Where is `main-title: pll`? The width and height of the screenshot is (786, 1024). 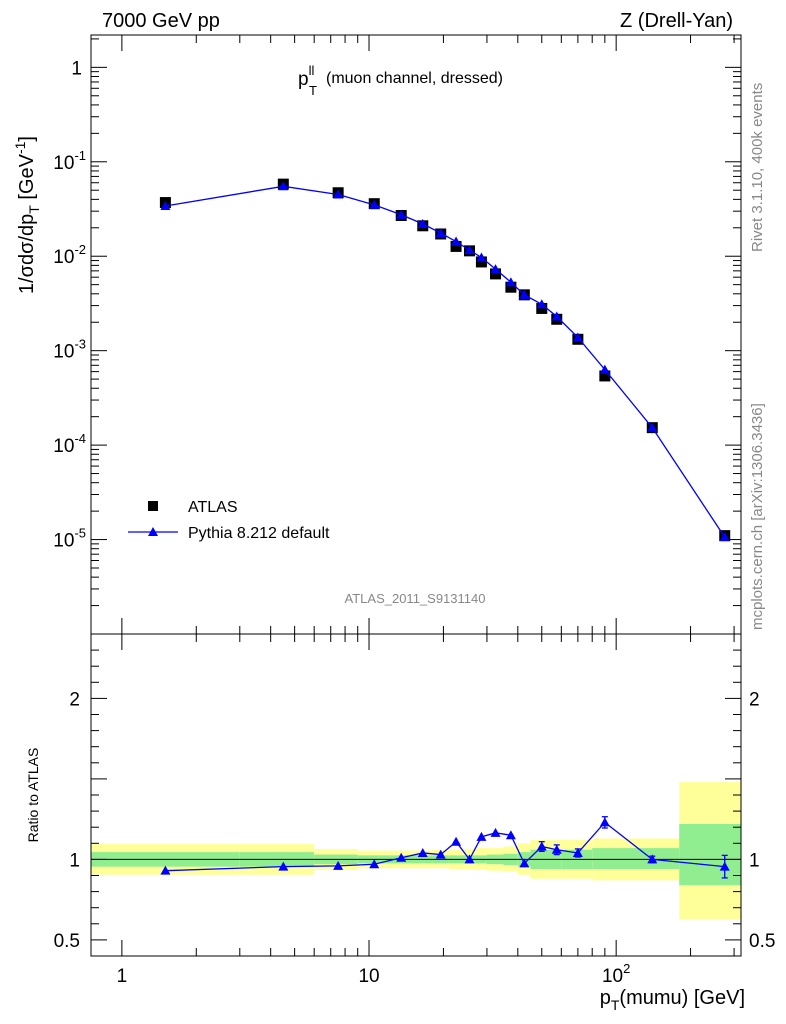 main-title: pll is located at coordinates (306, 76).